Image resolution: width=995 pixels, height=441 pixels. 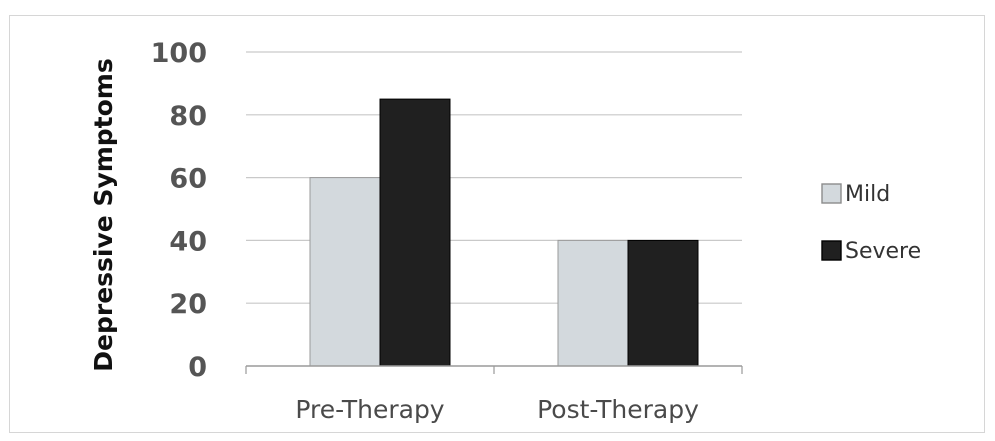 I want to click on axes, so click(x=494, y=369).